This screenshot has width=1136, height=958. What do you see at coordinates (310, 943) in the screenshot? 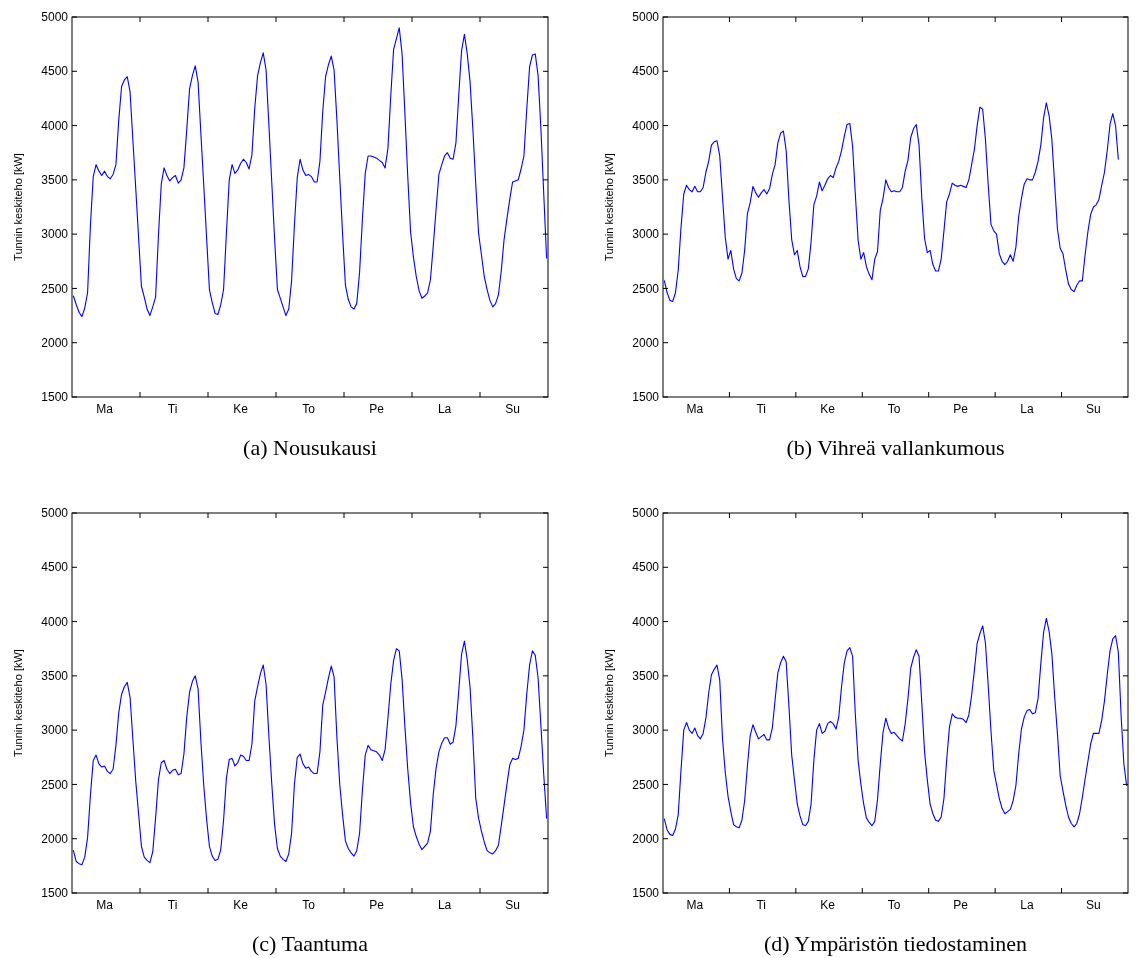
I see `text: (c) Taantuma` at bounding box center [310, 943].